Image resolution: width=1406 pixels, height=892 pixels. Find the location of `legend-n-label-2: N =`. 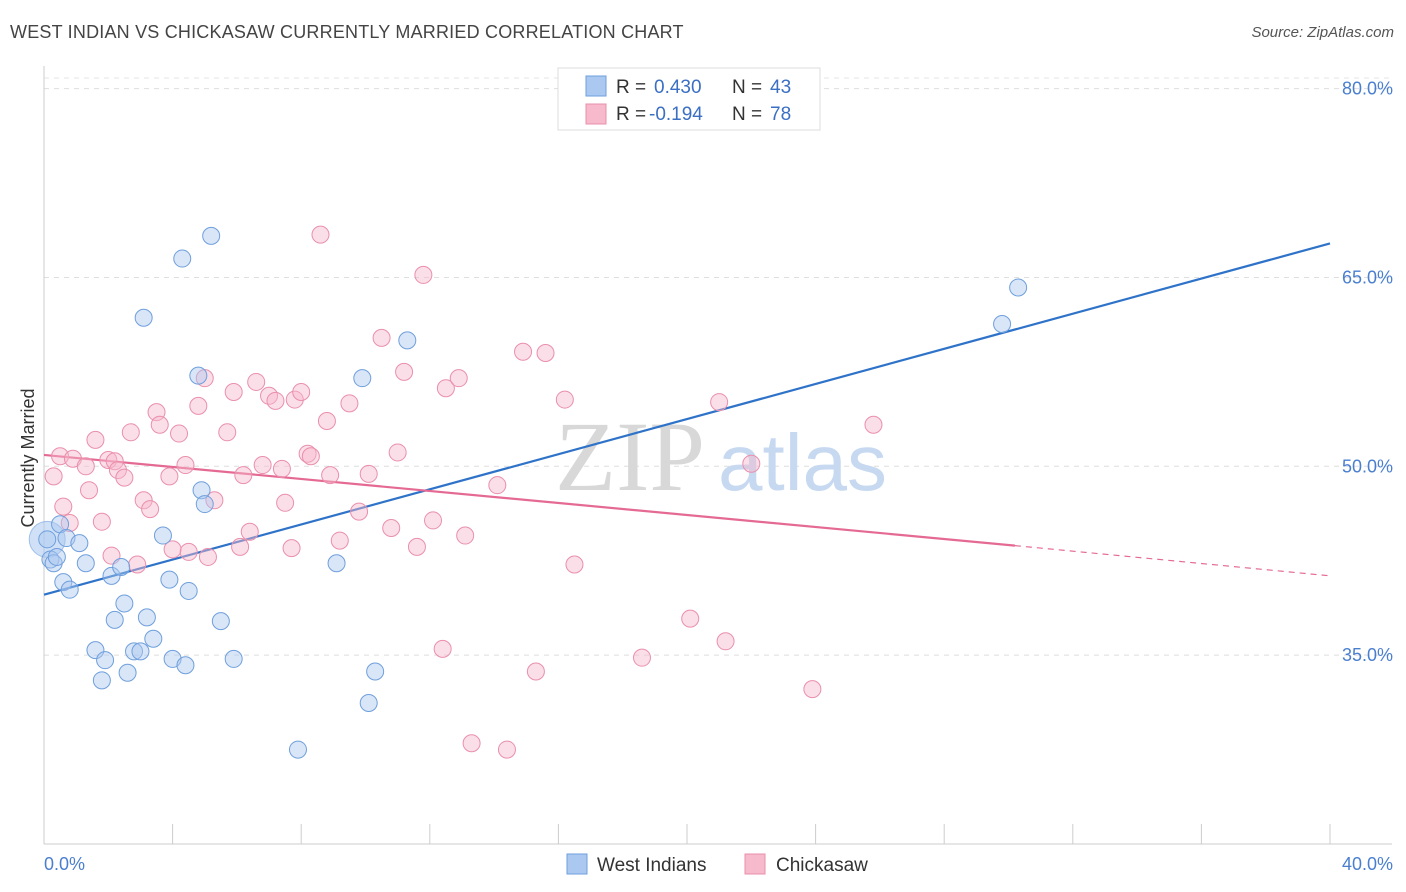

legend-n-label-2: N = is located at coordinates (747, 114).